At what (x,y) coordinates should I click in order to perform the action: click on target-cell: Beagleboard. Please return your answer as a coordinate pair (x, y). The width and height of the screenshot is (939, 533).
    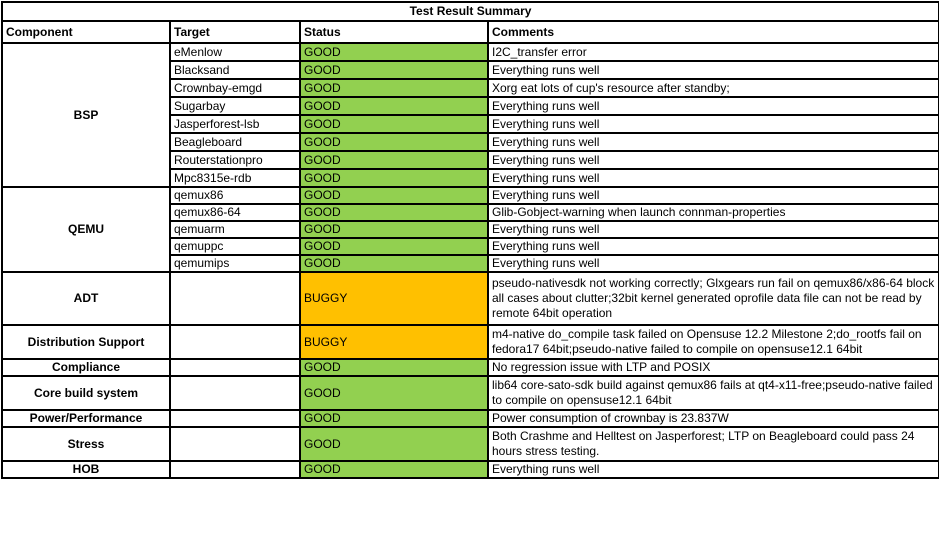
    Looking at the image, I should click on (235, 142).